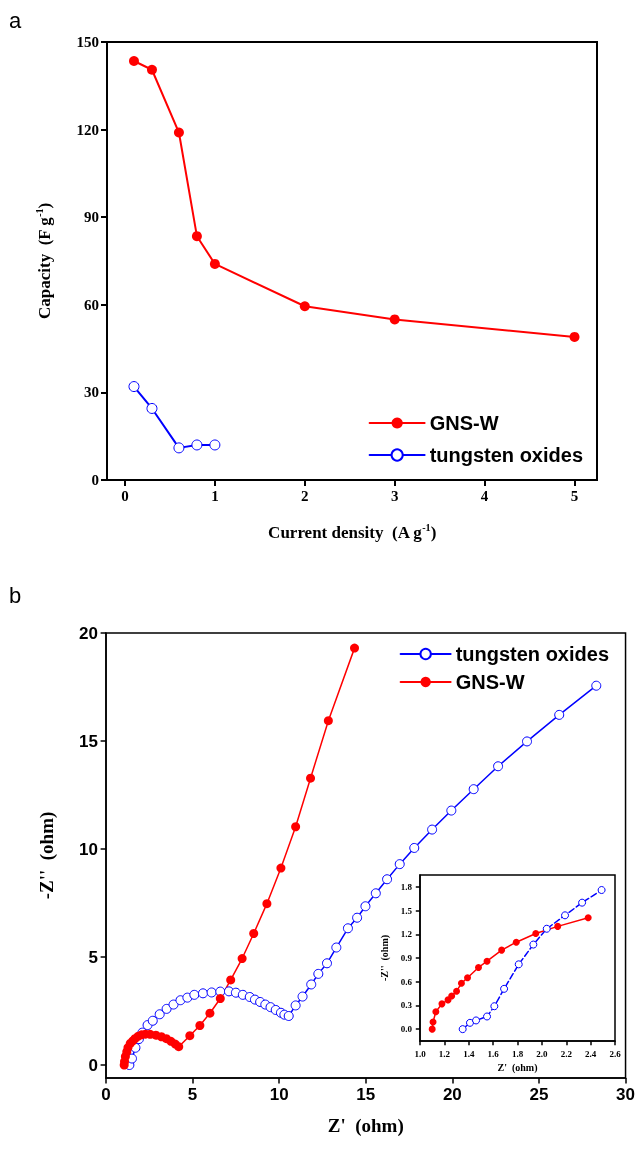 The height and width of the screenshot is (1151, 638). Describe the element at coordinates (420, 1053) in the screenshot. I see `x-tick-label: 1.0` at that location.